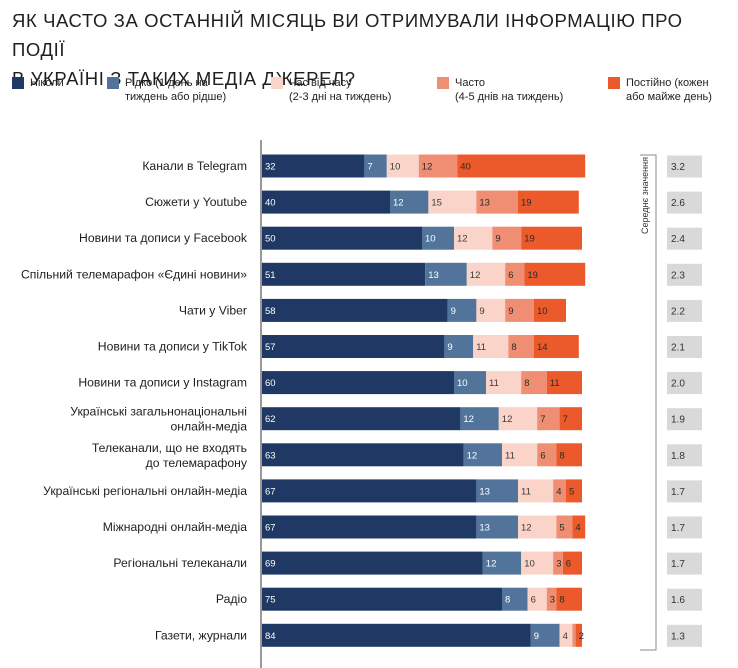 This screenshot has width=738, height=668. What do you see at coordinates (433, 275) in the screenshot?
I see `data-label: 13` at bounding box center [433, 275].